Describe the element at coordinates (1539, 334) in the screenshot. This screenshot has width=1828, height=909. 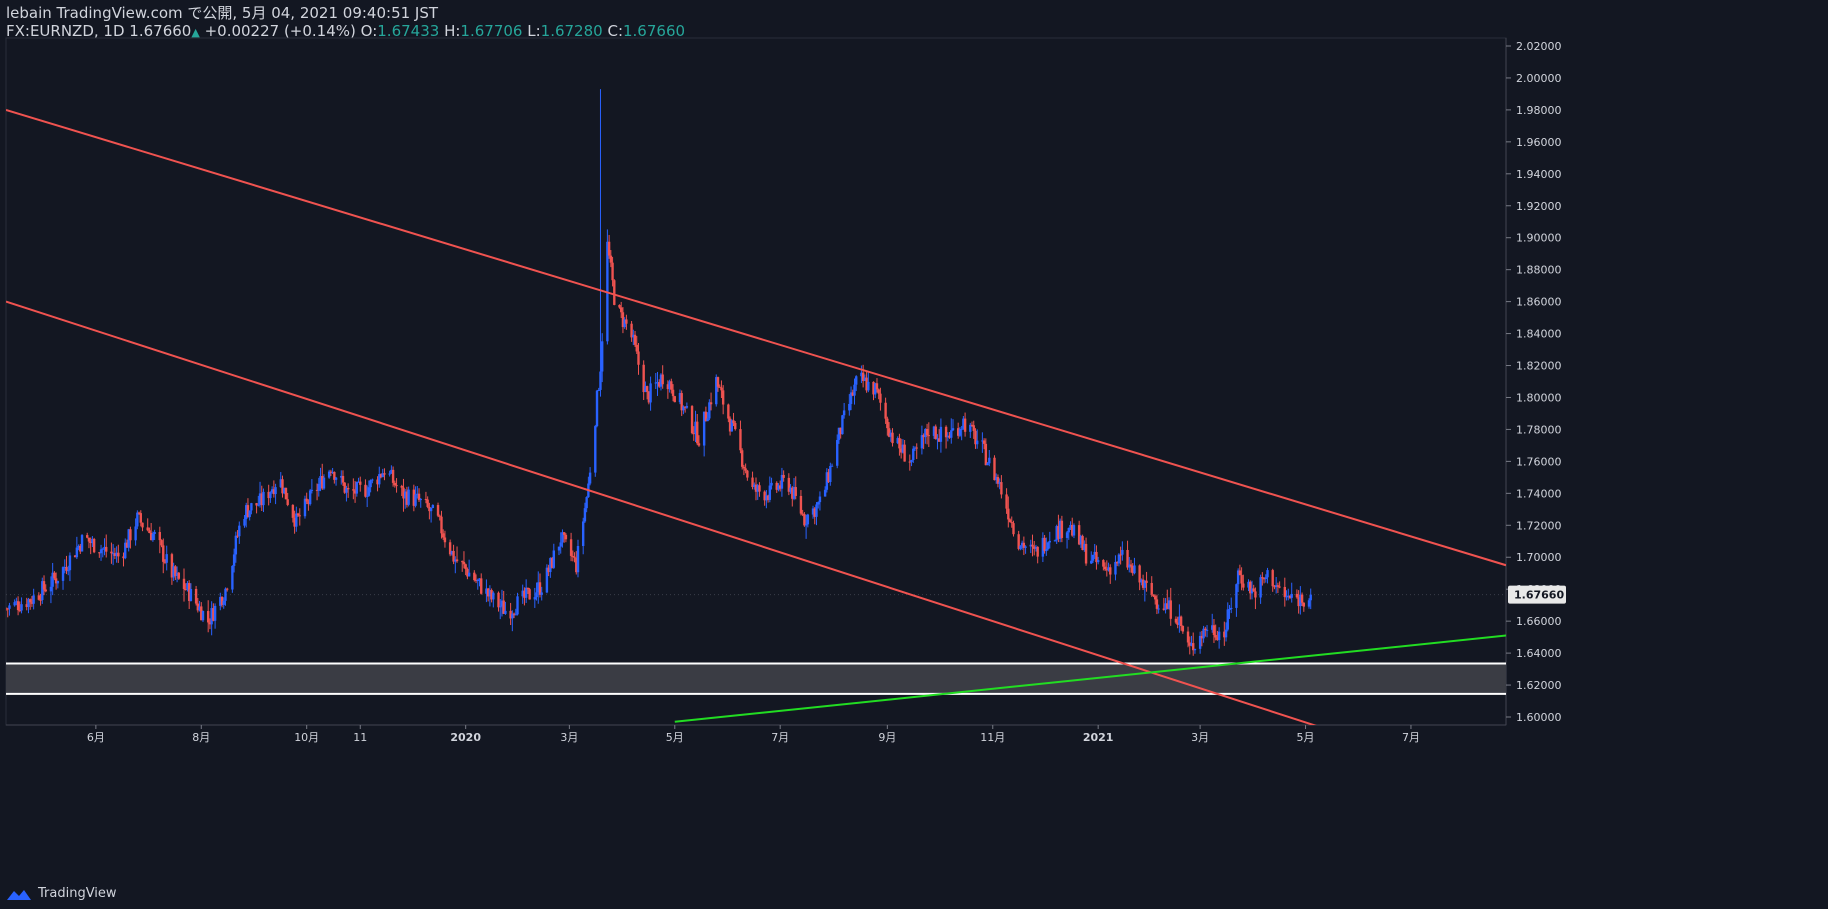
I see `y-tick-label: 1.84000` at that location.